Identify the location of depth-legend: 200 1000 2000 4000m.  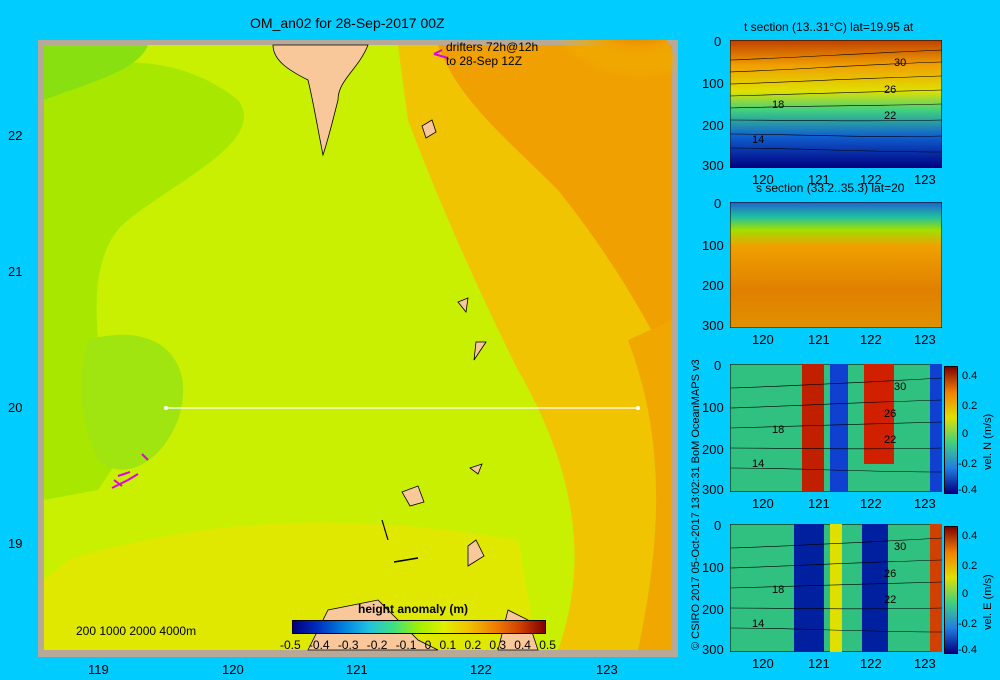
(136, 631).